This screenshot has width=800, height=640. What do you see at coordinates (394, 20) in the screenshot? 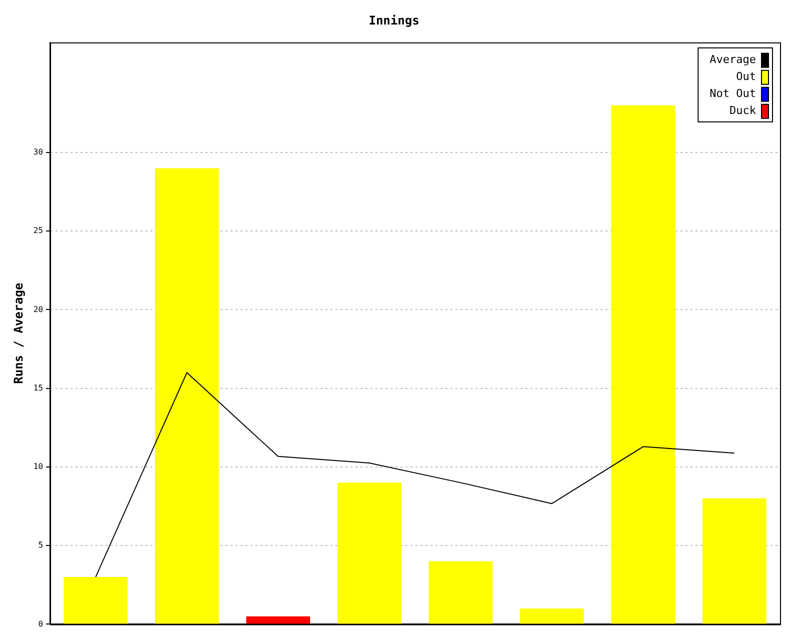
I see `chart-title: Innings` at bounding box center [394, 20].